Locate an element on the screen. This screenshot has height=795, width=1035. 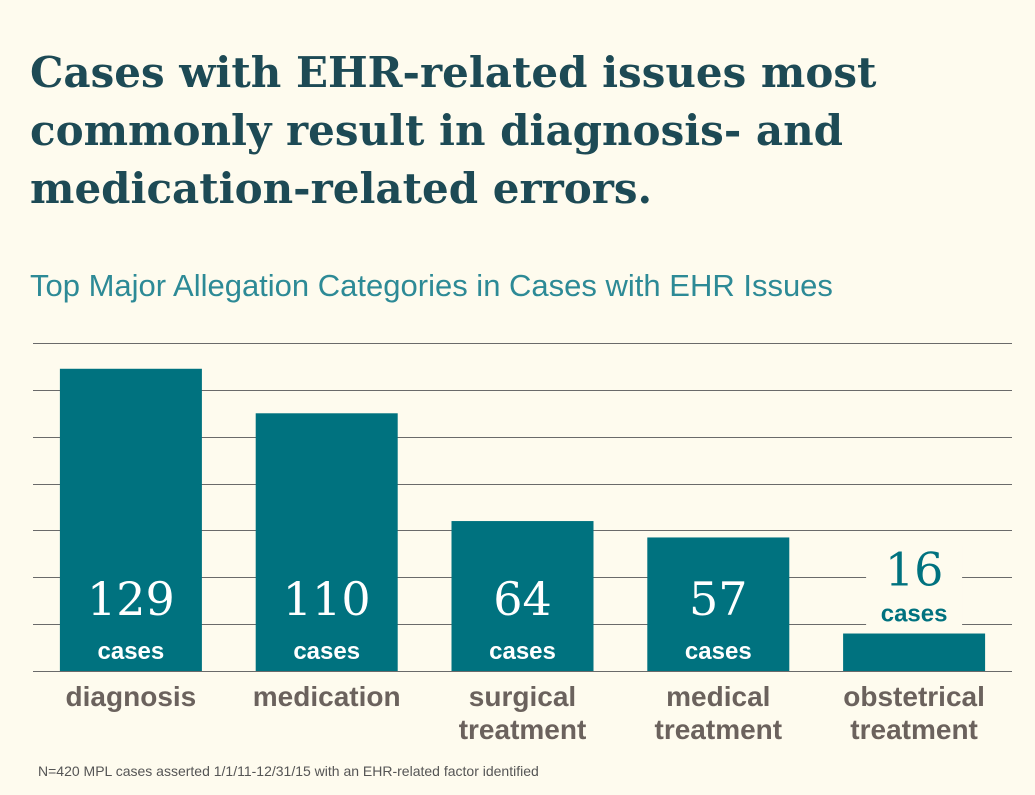
value-label: 64 is located at coordinates (522, 599).